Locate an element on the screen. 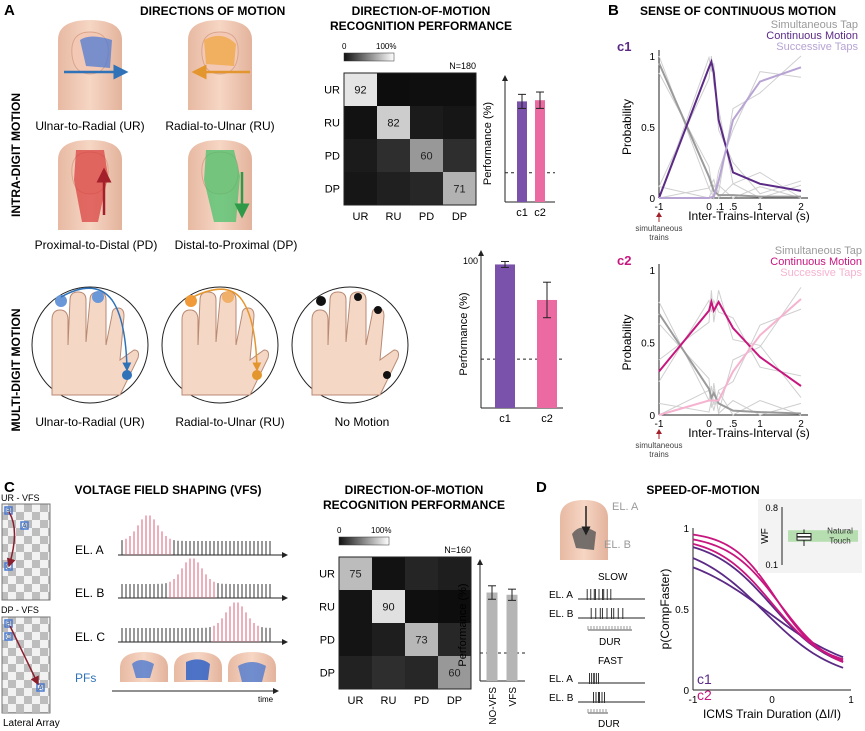 The image size is (865, 731). a-perf-title-2: RECOGNITION PERFORMANCE is located at coordinates (421, 26).